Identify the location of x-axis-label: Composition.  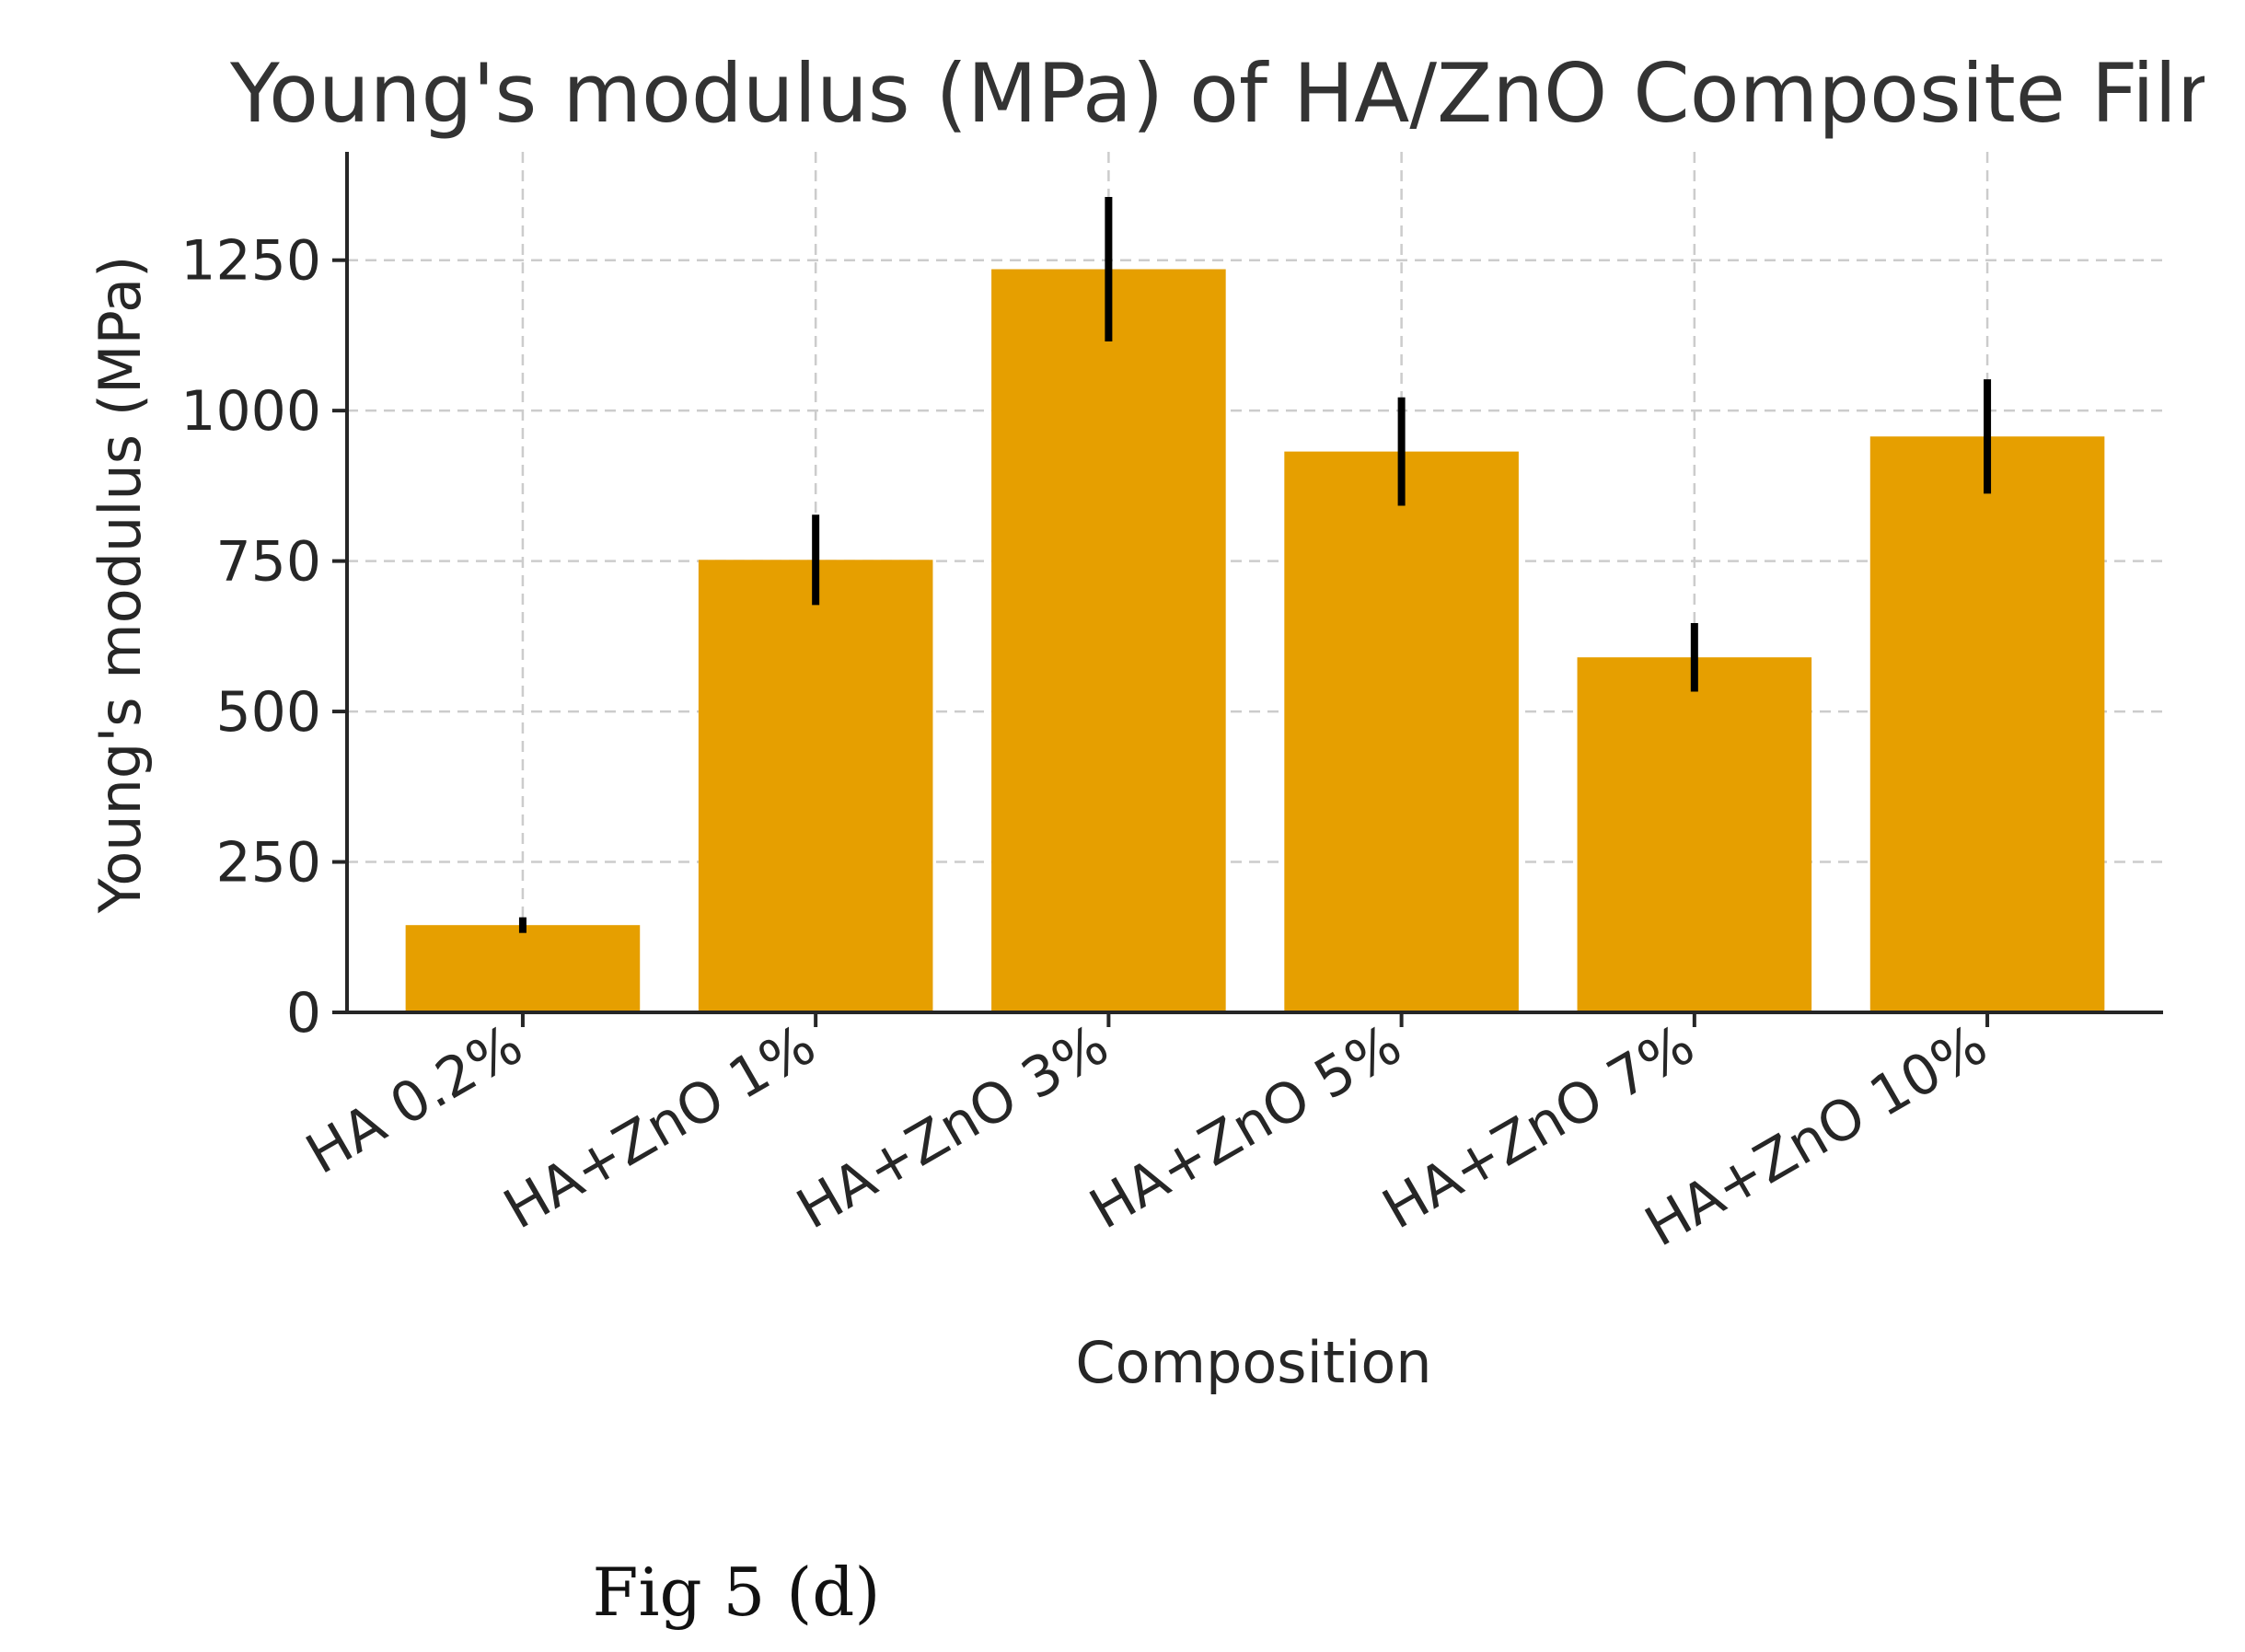
(1253, 1362).